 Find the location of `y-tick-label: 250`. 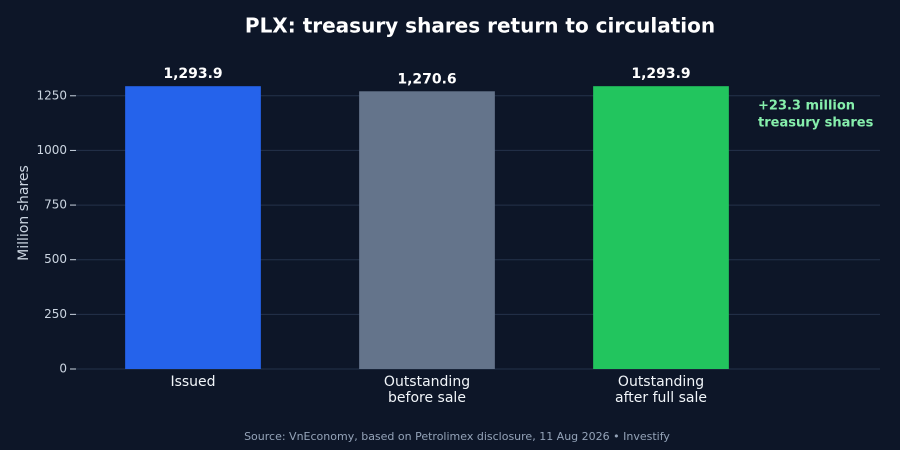

y-tick-label: 250 is located at coordinates (55, 314).